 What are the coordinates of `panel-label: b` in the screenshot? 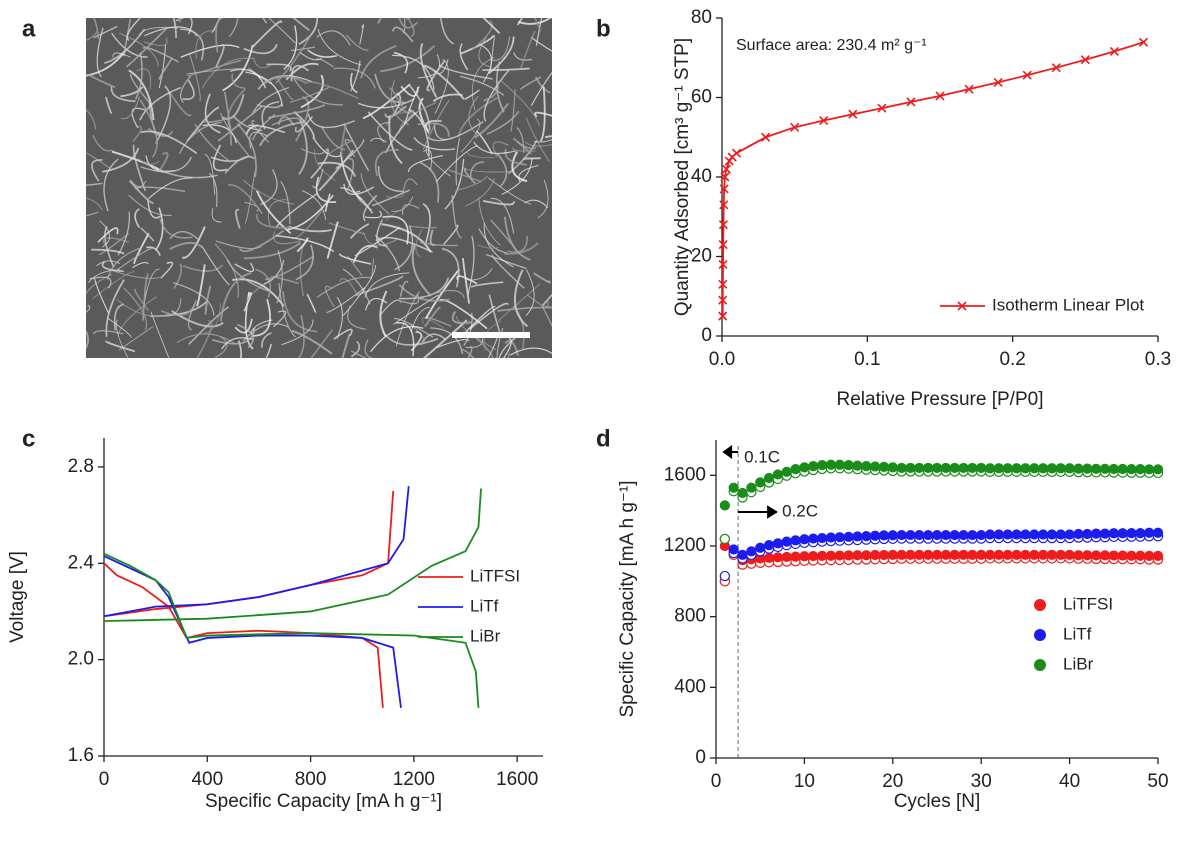 It's located at (603, 28).